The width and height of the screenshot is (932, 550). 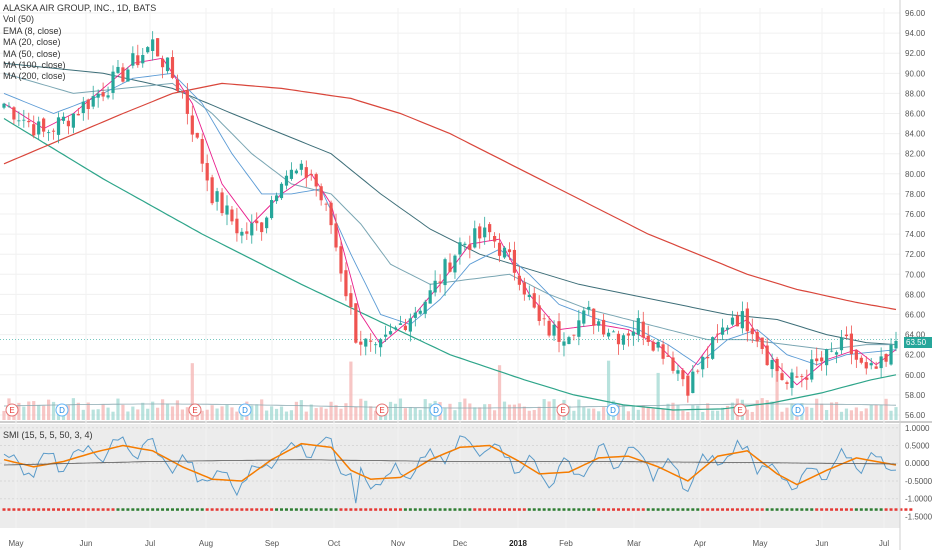 I want to click on time-axis-label: Jul, so click(x=884, y=543).